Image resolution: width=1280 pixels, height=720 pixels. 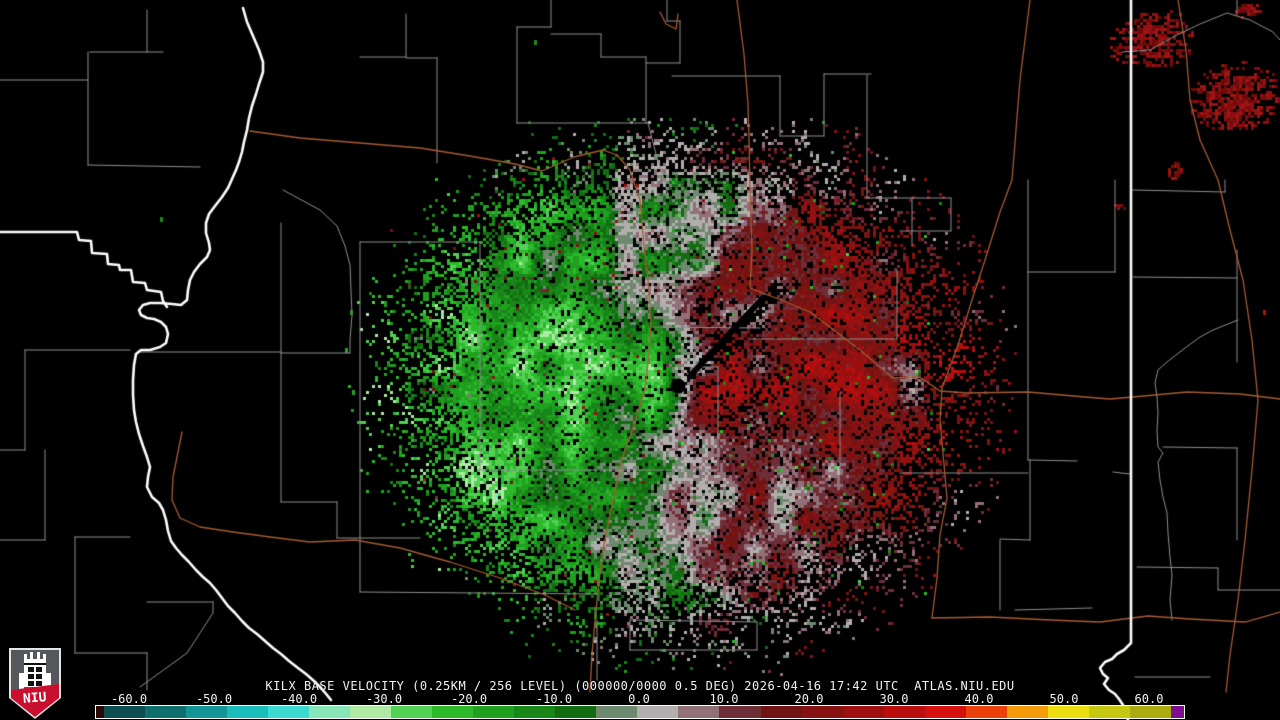 I want to click on colorbar-tick-label: 40.0, so click(x=979, y=699).